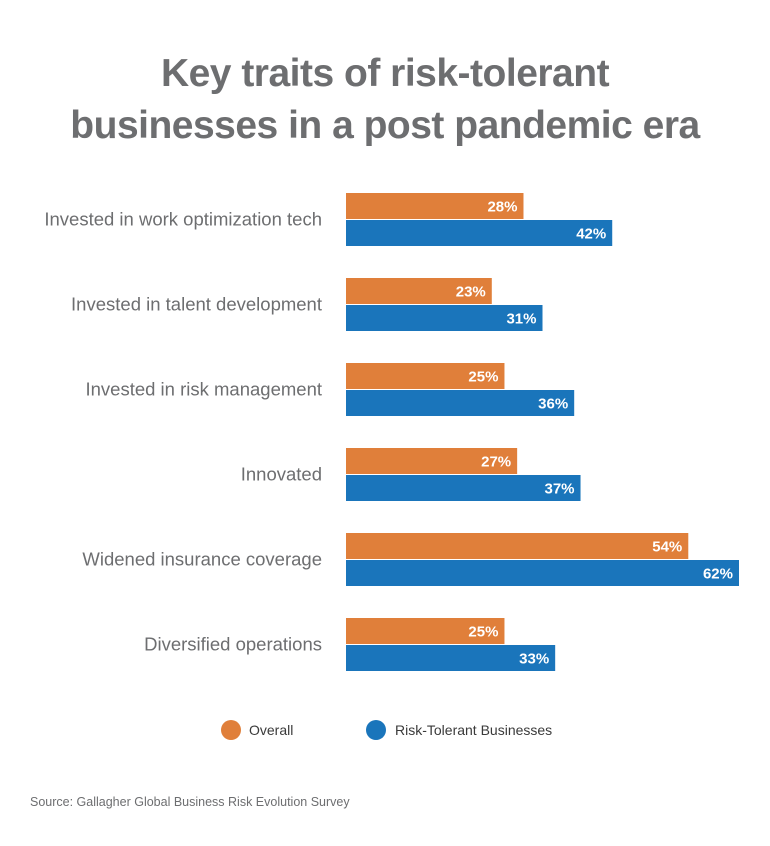  I want to click on data-label: 54%, so click(667, 547).